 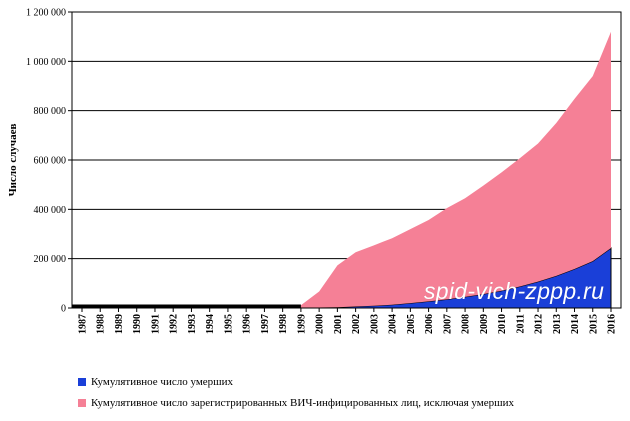 I want to click on x-tick-label: 2012, so click(x=539, y=324).